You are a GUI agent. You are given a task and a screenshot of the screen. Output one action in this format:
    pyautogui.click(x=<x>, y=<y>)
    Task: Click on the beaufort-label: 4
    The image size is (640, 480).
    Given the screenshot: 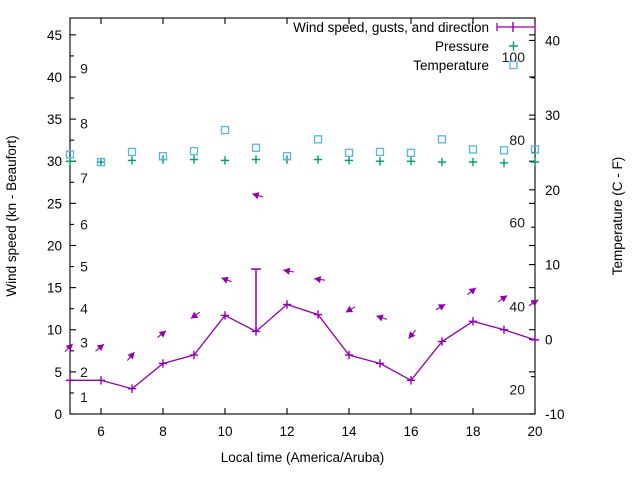 What is the action you would take?
    pyautogui.click(x=84, y=309)
    